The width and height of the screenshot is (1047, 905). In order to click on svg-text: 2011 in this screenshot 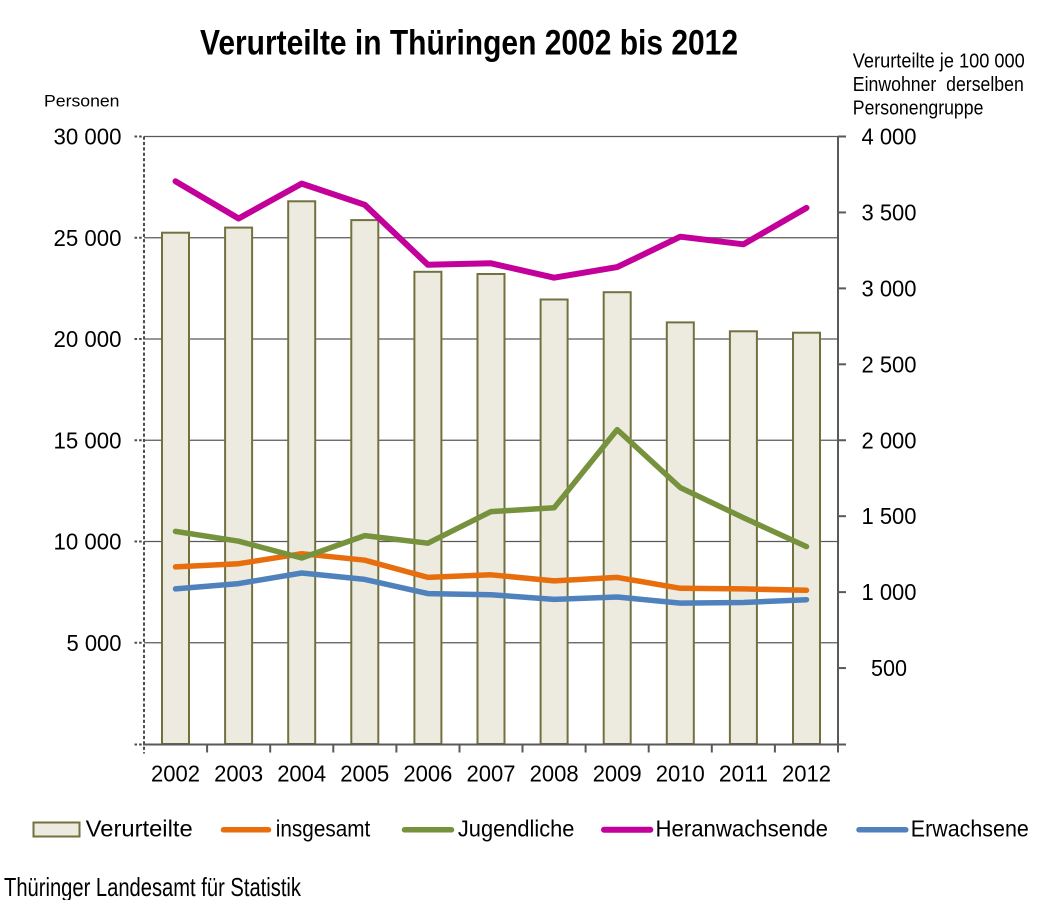, I will do `click(743, 774)`.